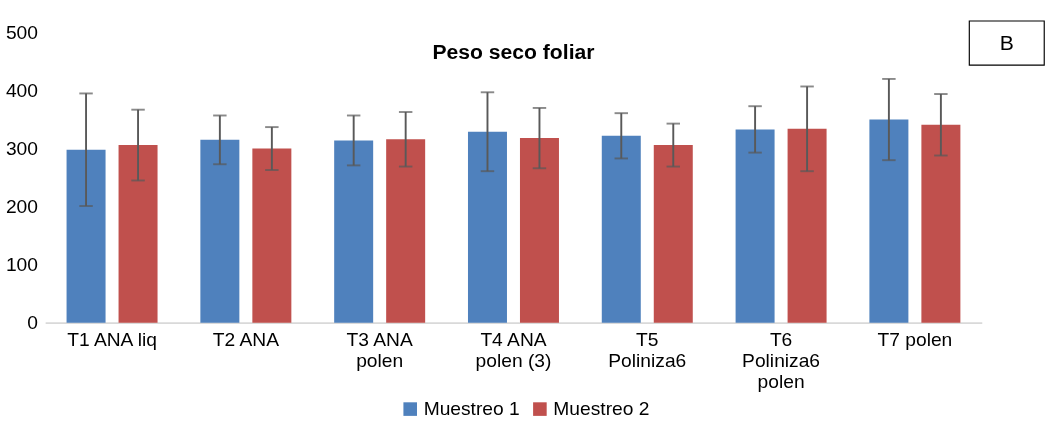  I want to click on x-tick-label: T6 Poliniza6 polen, so click(781, 361).